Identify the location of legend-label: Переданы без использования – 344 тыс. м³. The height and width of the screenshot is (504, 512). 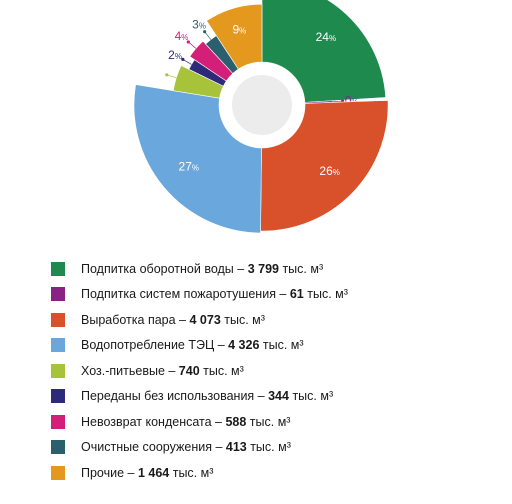
(207, 396).